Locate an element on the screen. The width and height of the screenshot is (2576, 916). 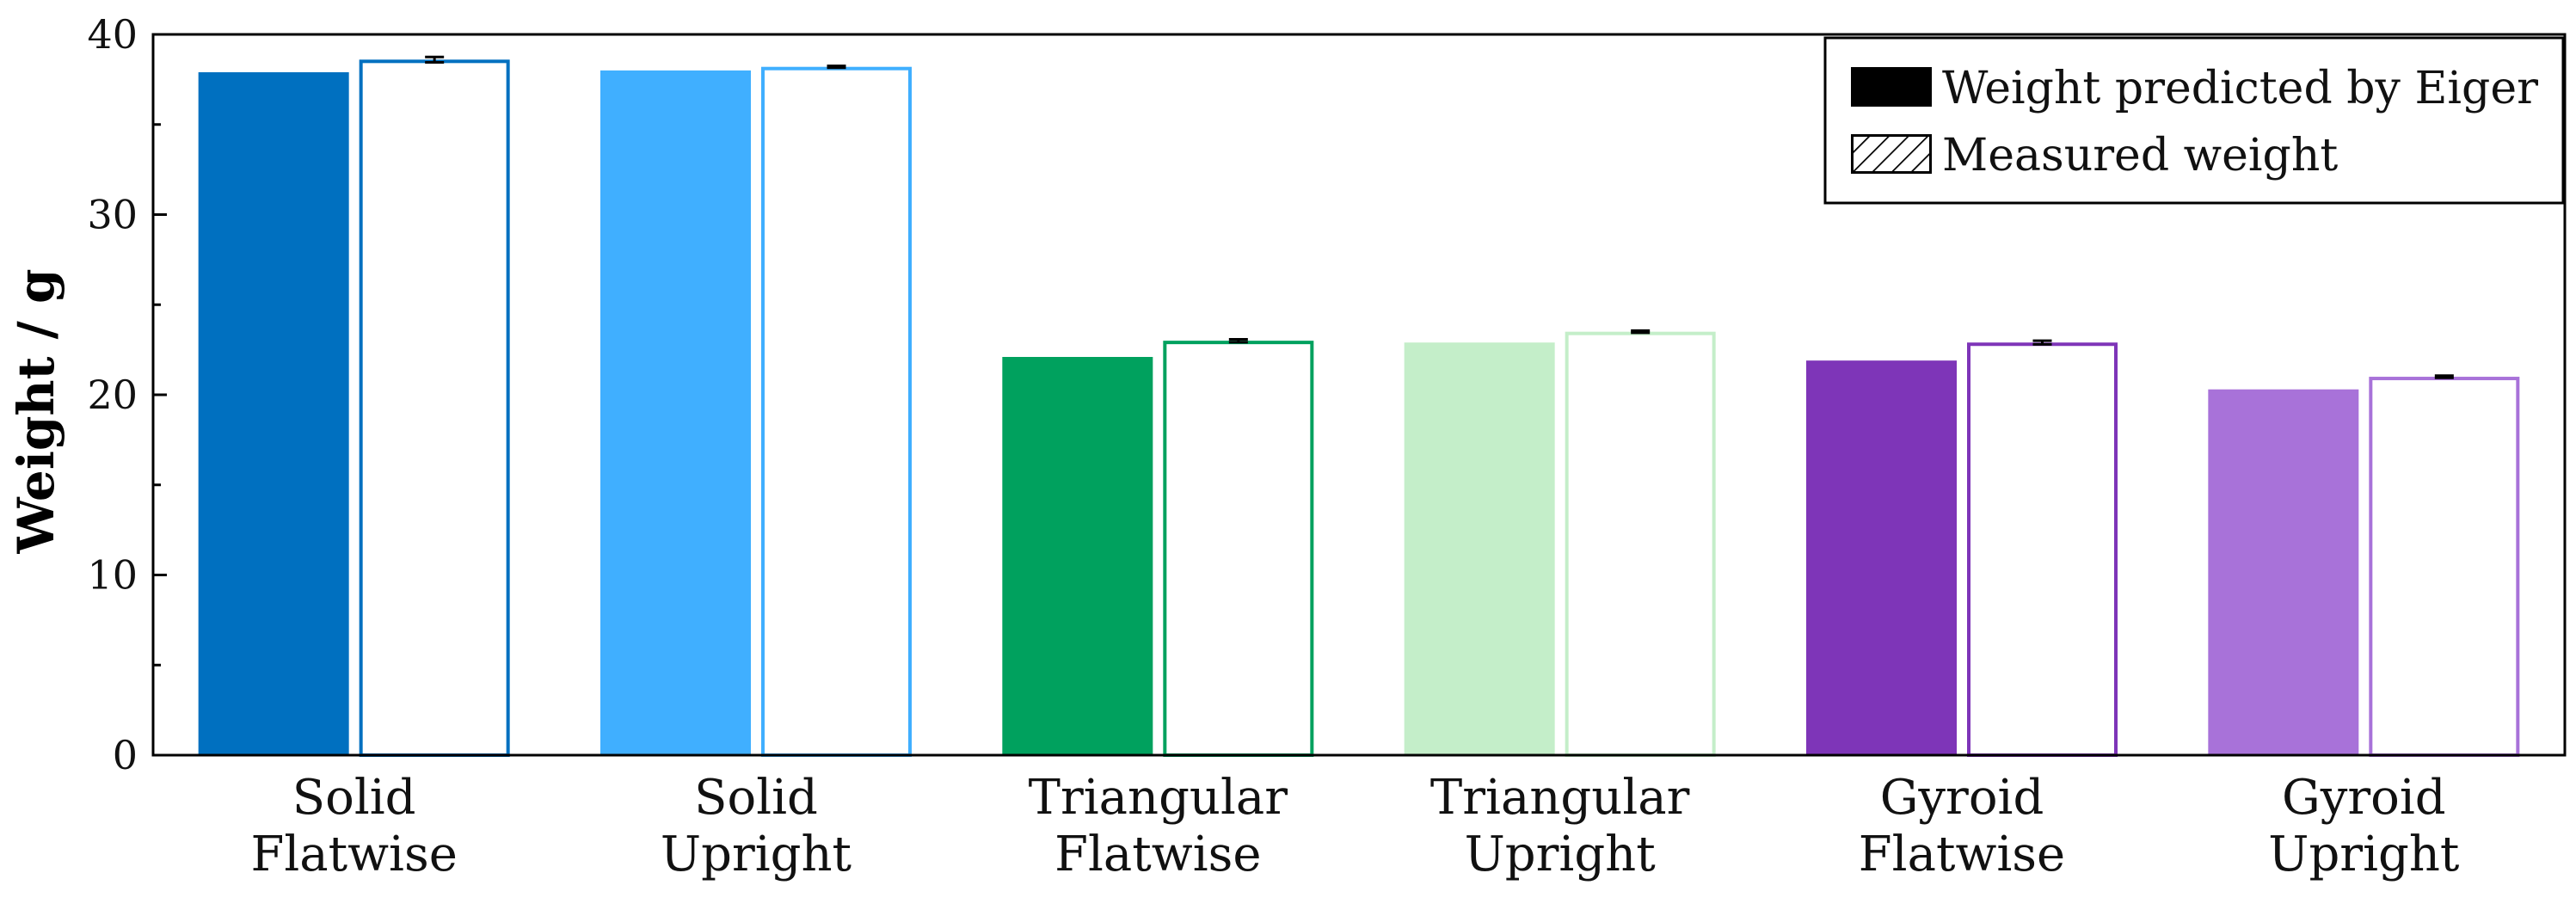
legend-swatch-predicted is located at coordinates (1891, 87).